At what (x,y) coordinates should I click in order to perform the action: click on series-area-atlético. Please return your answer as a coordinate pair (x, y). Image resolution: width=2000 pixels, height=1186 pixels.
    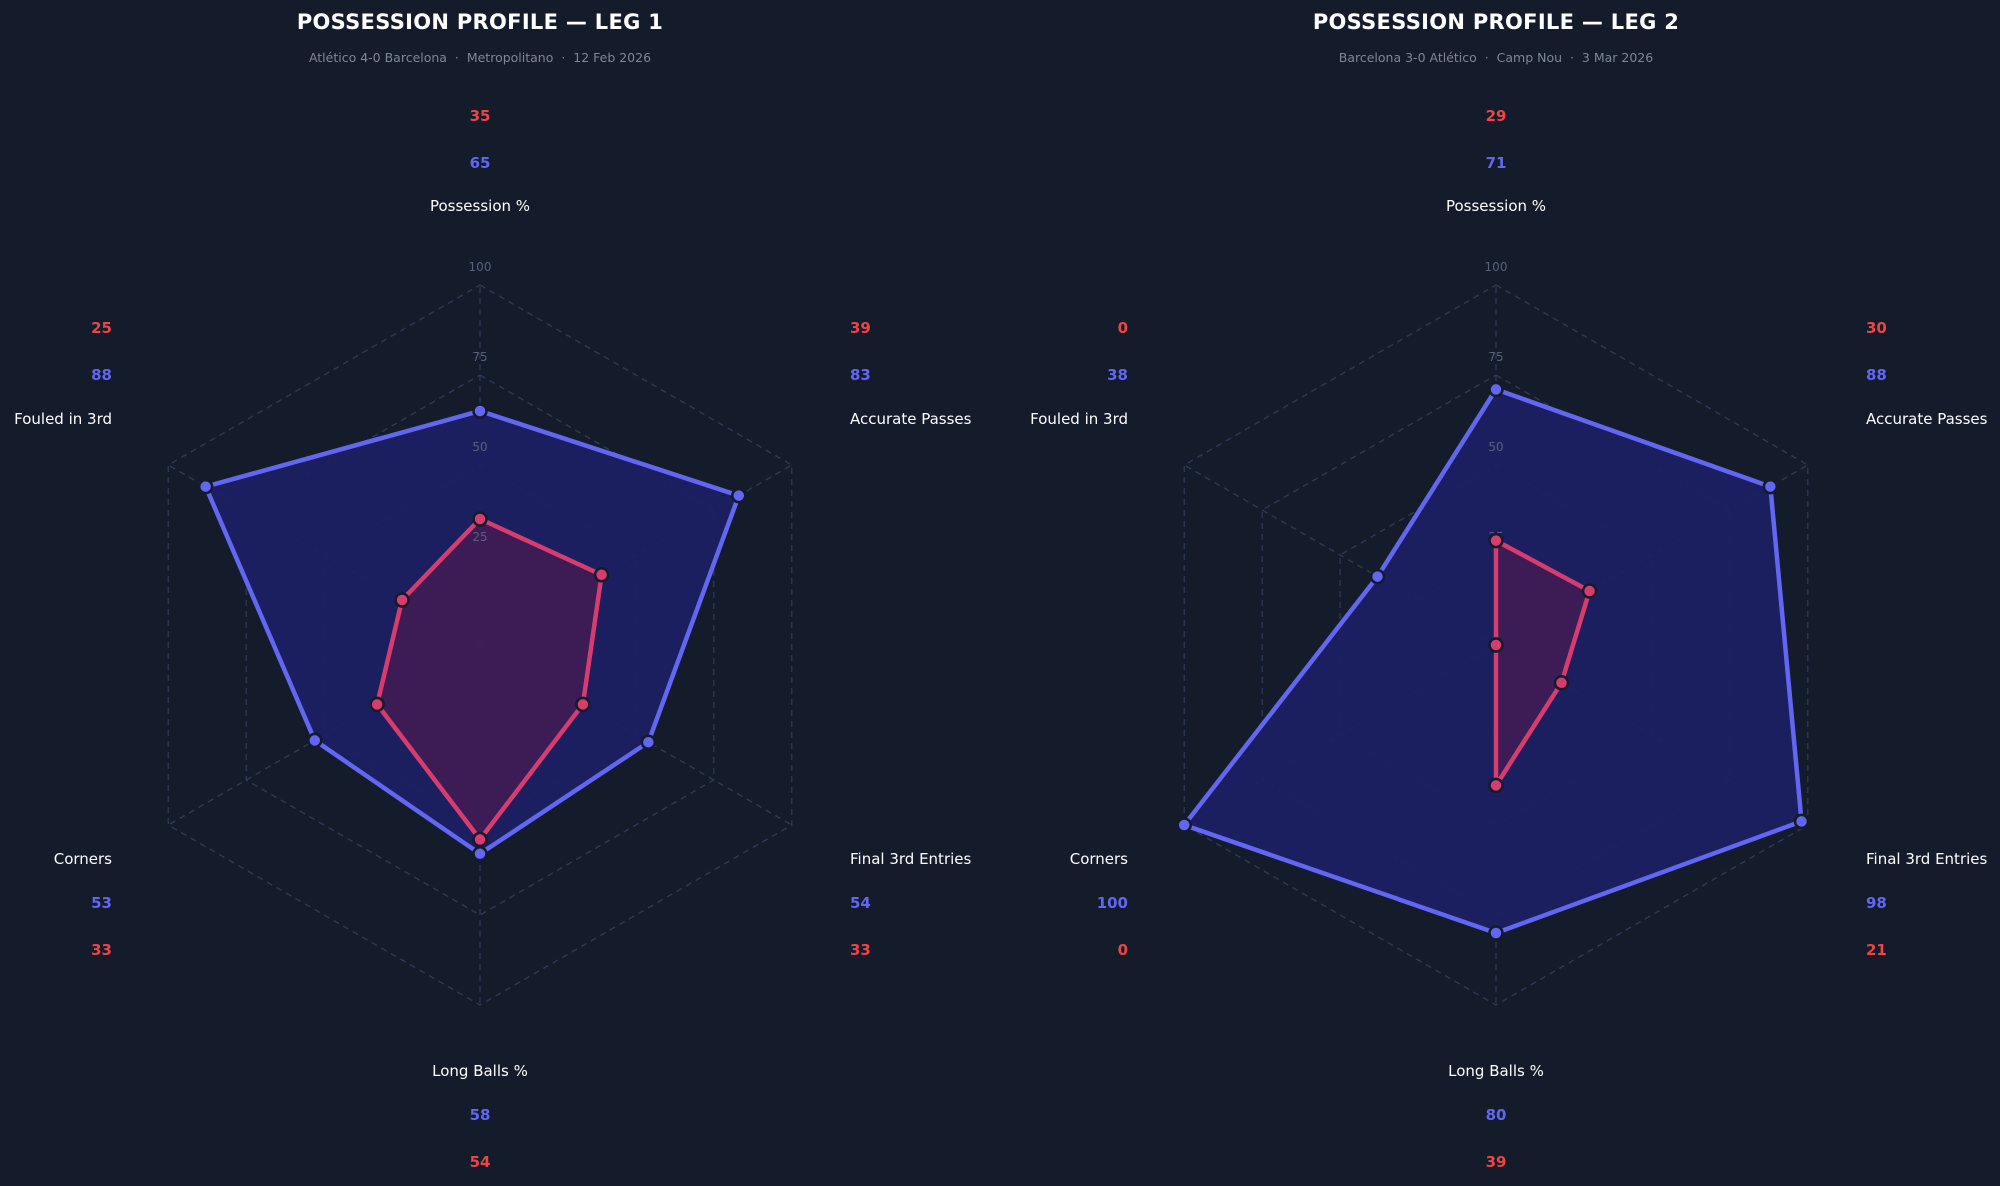
    Looking at the image, I should click on (1543, 665).